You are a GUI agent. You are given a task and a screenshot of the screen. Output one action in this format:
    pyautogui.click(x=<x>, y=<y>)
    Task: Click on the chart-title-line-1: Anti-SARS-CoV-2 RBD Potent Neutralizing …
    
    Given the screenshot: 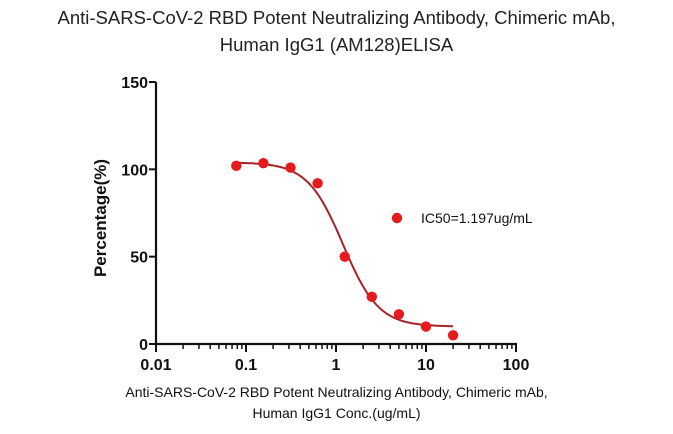 What is the action you would take?
    pyautogui.click(x=336, y=17)
    